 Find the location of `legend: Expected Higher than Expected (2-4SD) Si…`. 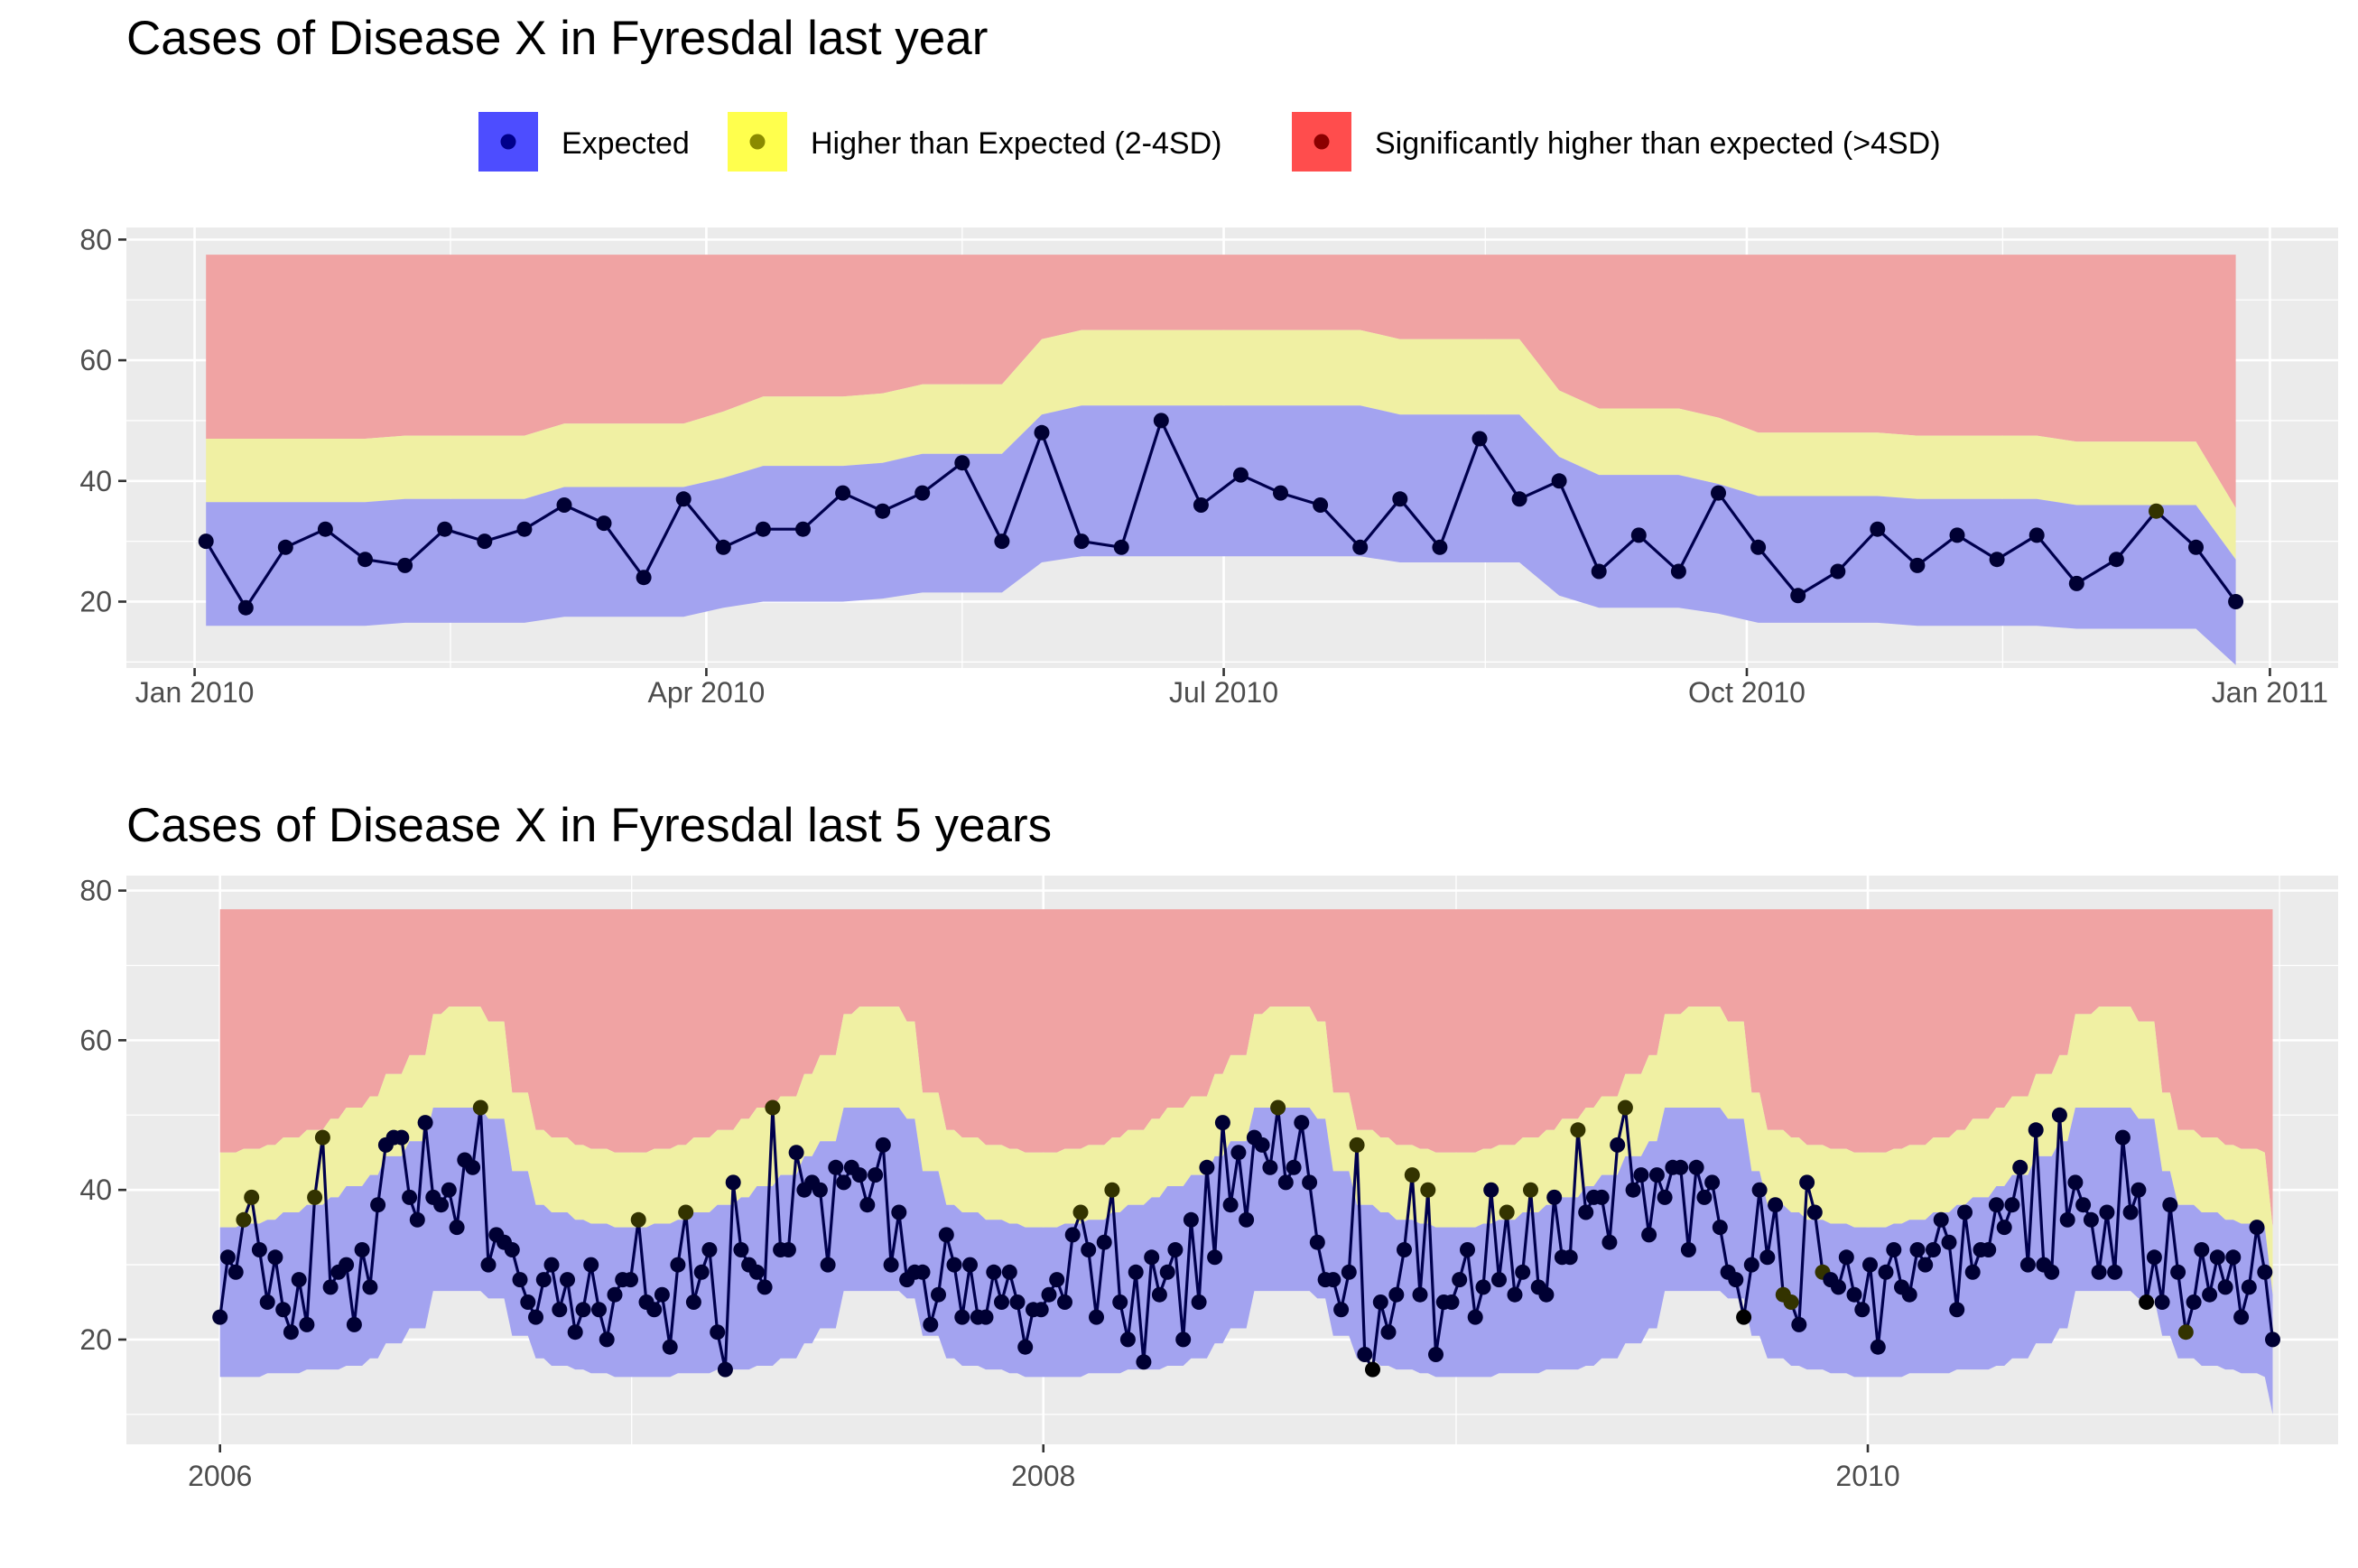

legend: Expected Higher than Expected (2-4SD) Si… is located at coordinates (1209, 142).